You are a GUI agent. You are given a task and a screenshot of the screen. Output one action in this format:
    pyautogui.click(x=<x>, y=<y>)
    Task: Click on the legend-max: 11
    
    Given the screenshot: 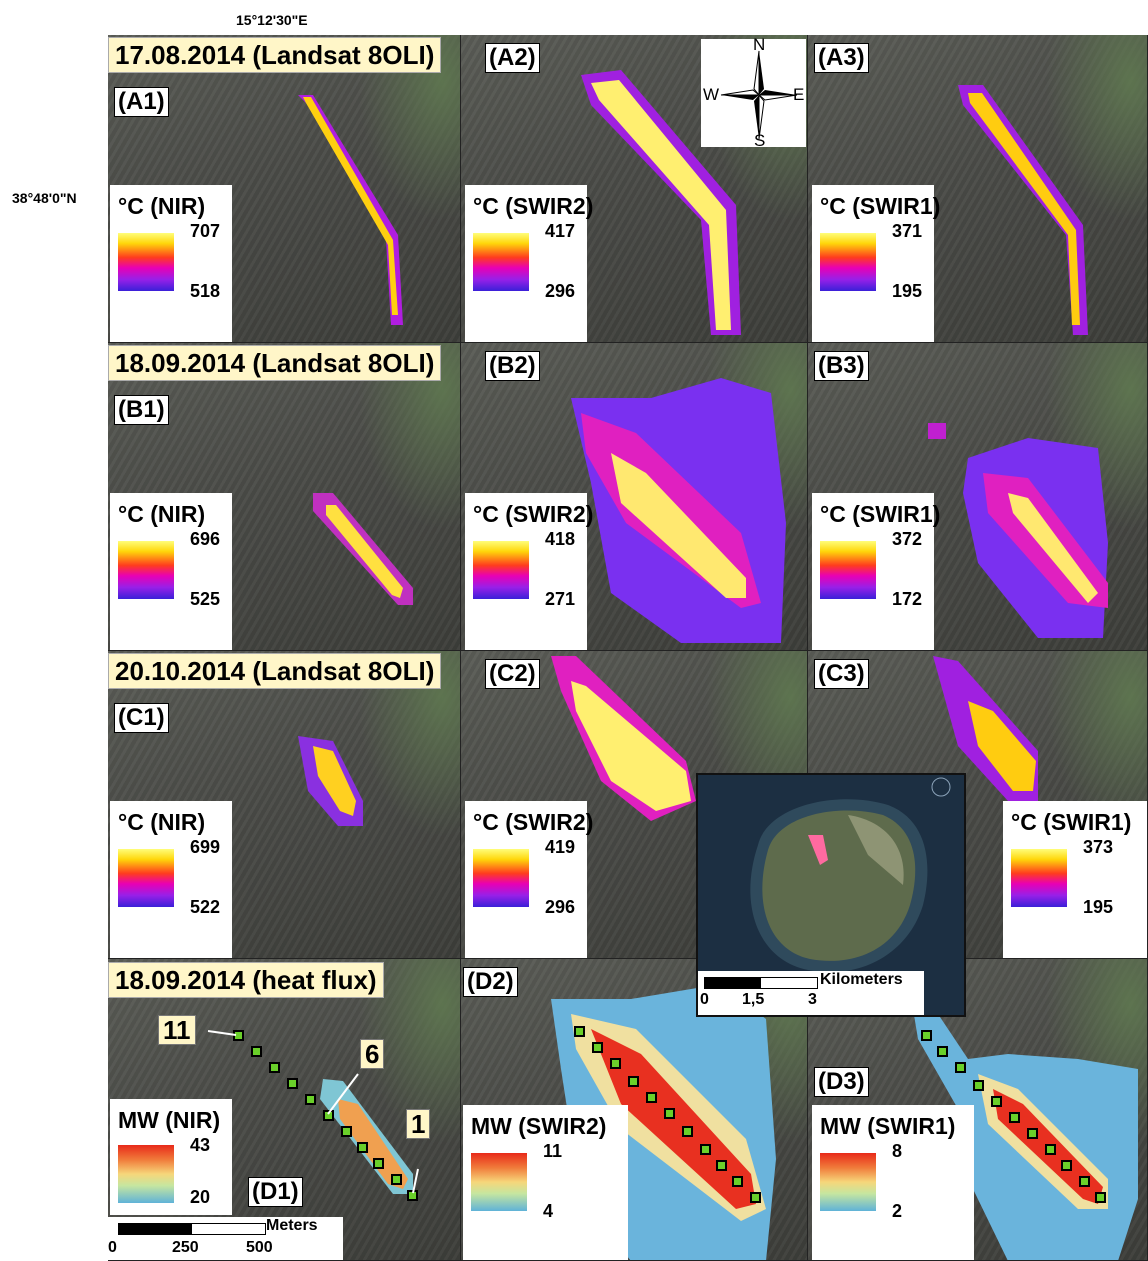 What is the action you would take?
    pyautogui.click(x=553, y=1151)
    